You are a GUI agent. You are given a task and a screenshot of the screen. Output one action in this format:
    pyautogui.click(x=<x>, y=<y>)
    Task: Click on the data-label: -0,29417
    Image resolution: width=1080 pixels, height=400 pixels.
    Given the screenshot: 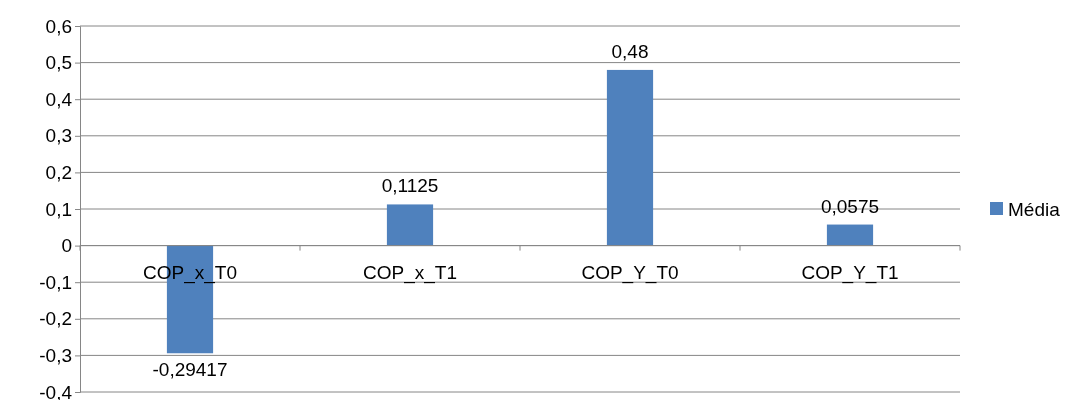 What is the action you would take?
    pyautogui.click(x=190, y=370)
    